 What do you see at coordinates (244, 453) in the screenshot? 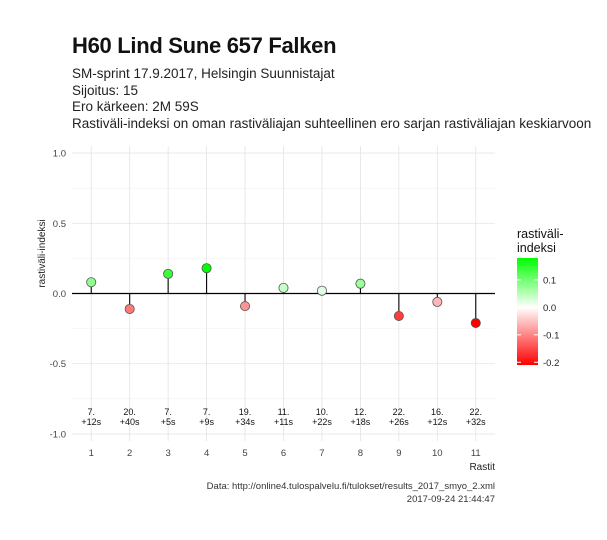
I see `x-tick-label: 5` at bounding box center [244, 453].